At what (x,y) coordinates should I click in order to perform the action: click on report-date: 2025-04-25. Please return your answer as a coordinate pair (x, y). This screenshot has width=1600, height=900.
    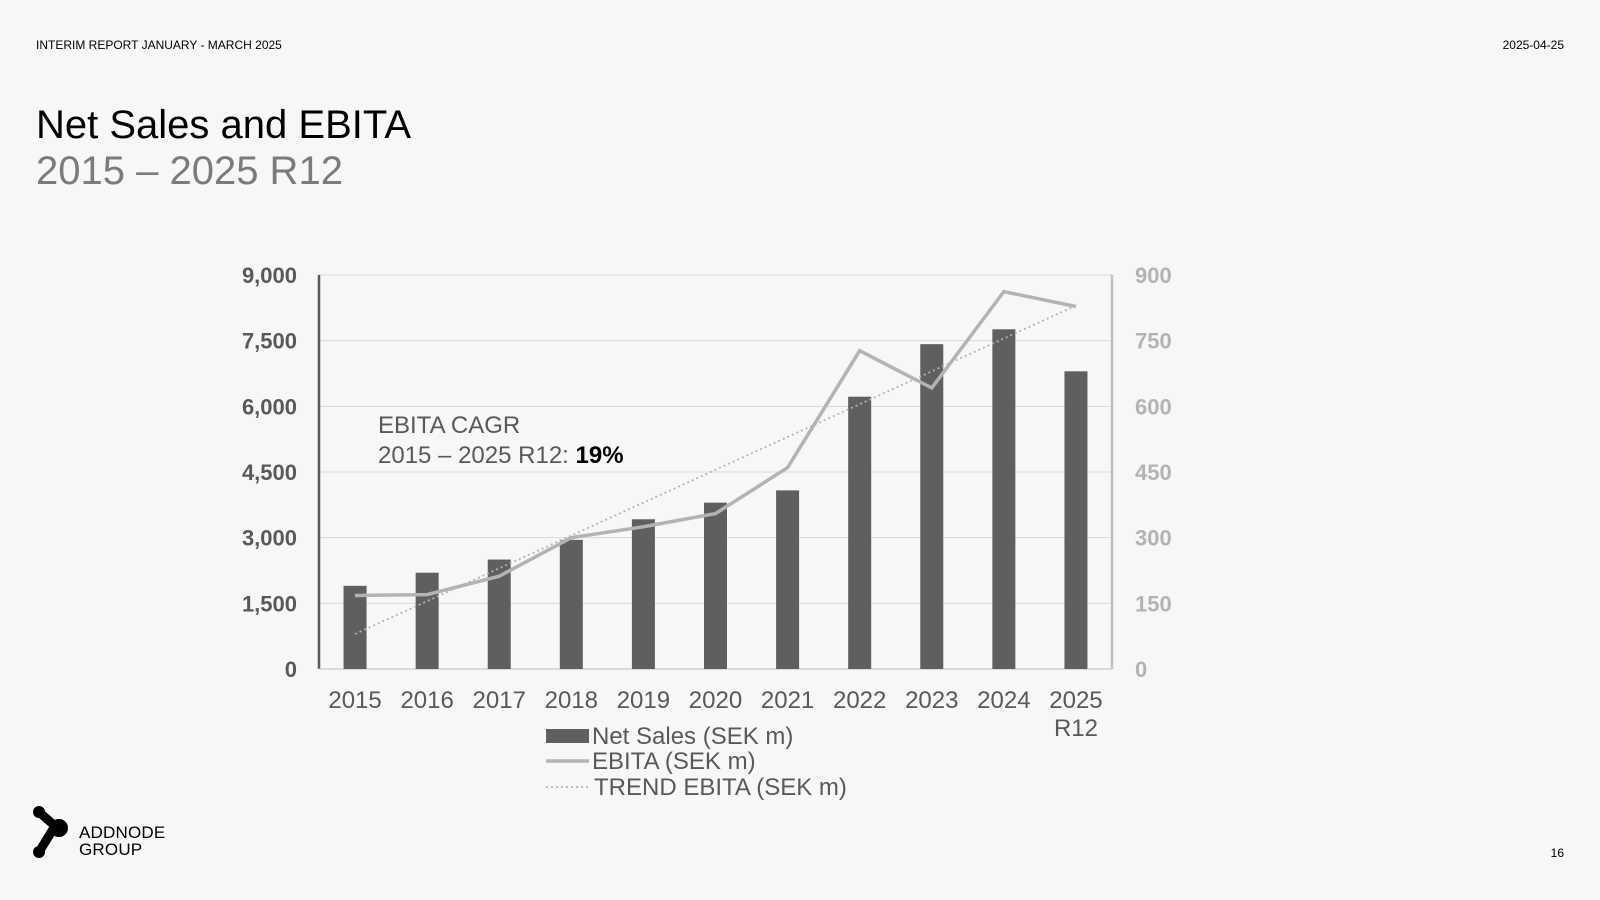
    Looking at the image, I should click on (1533, 45).